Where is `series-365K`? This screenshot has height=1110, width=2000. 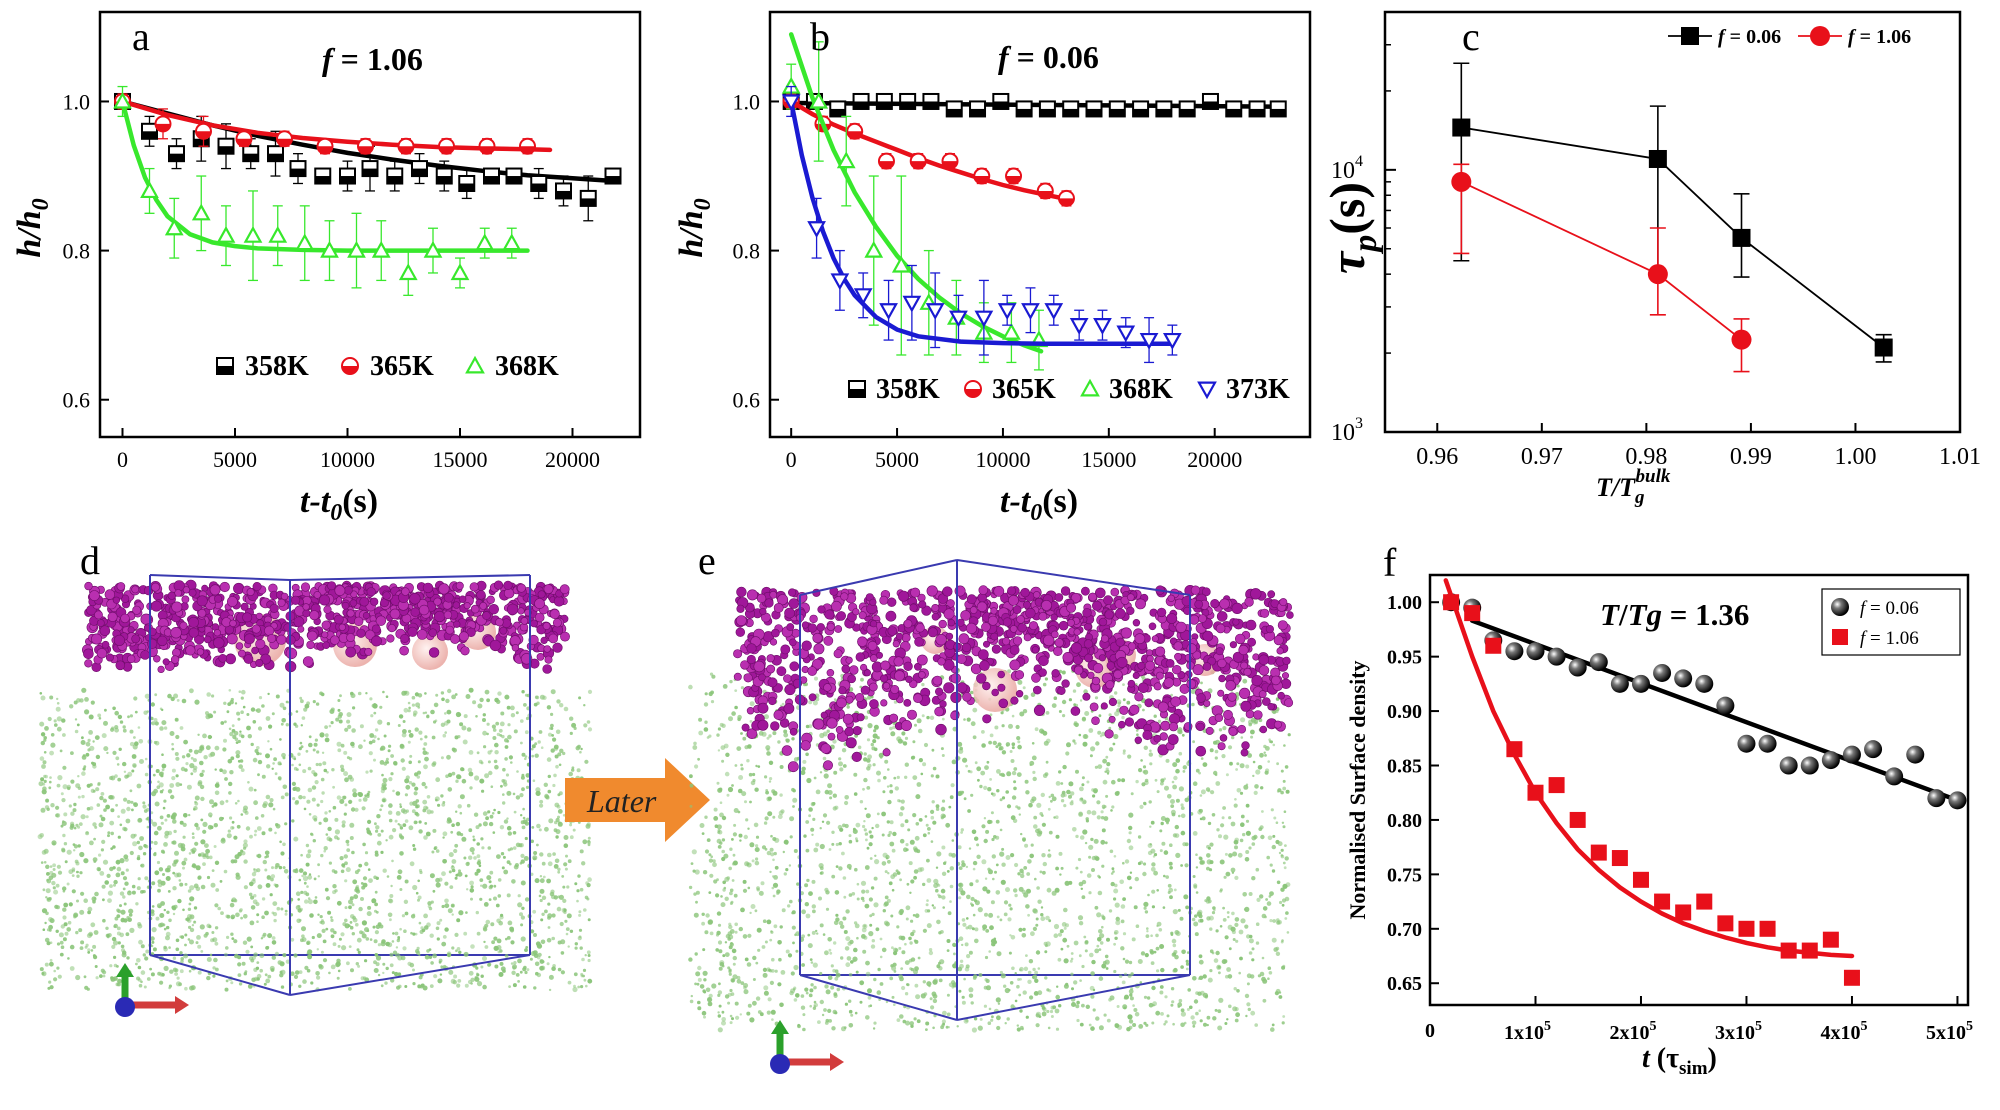 series-365K is located at coordinates (928, 149).